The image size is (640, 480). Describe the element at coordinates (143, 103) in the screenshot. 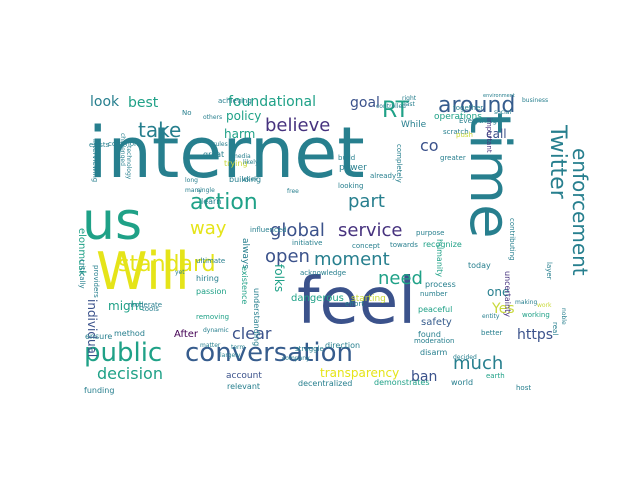

I see `word-best: best` at that location.